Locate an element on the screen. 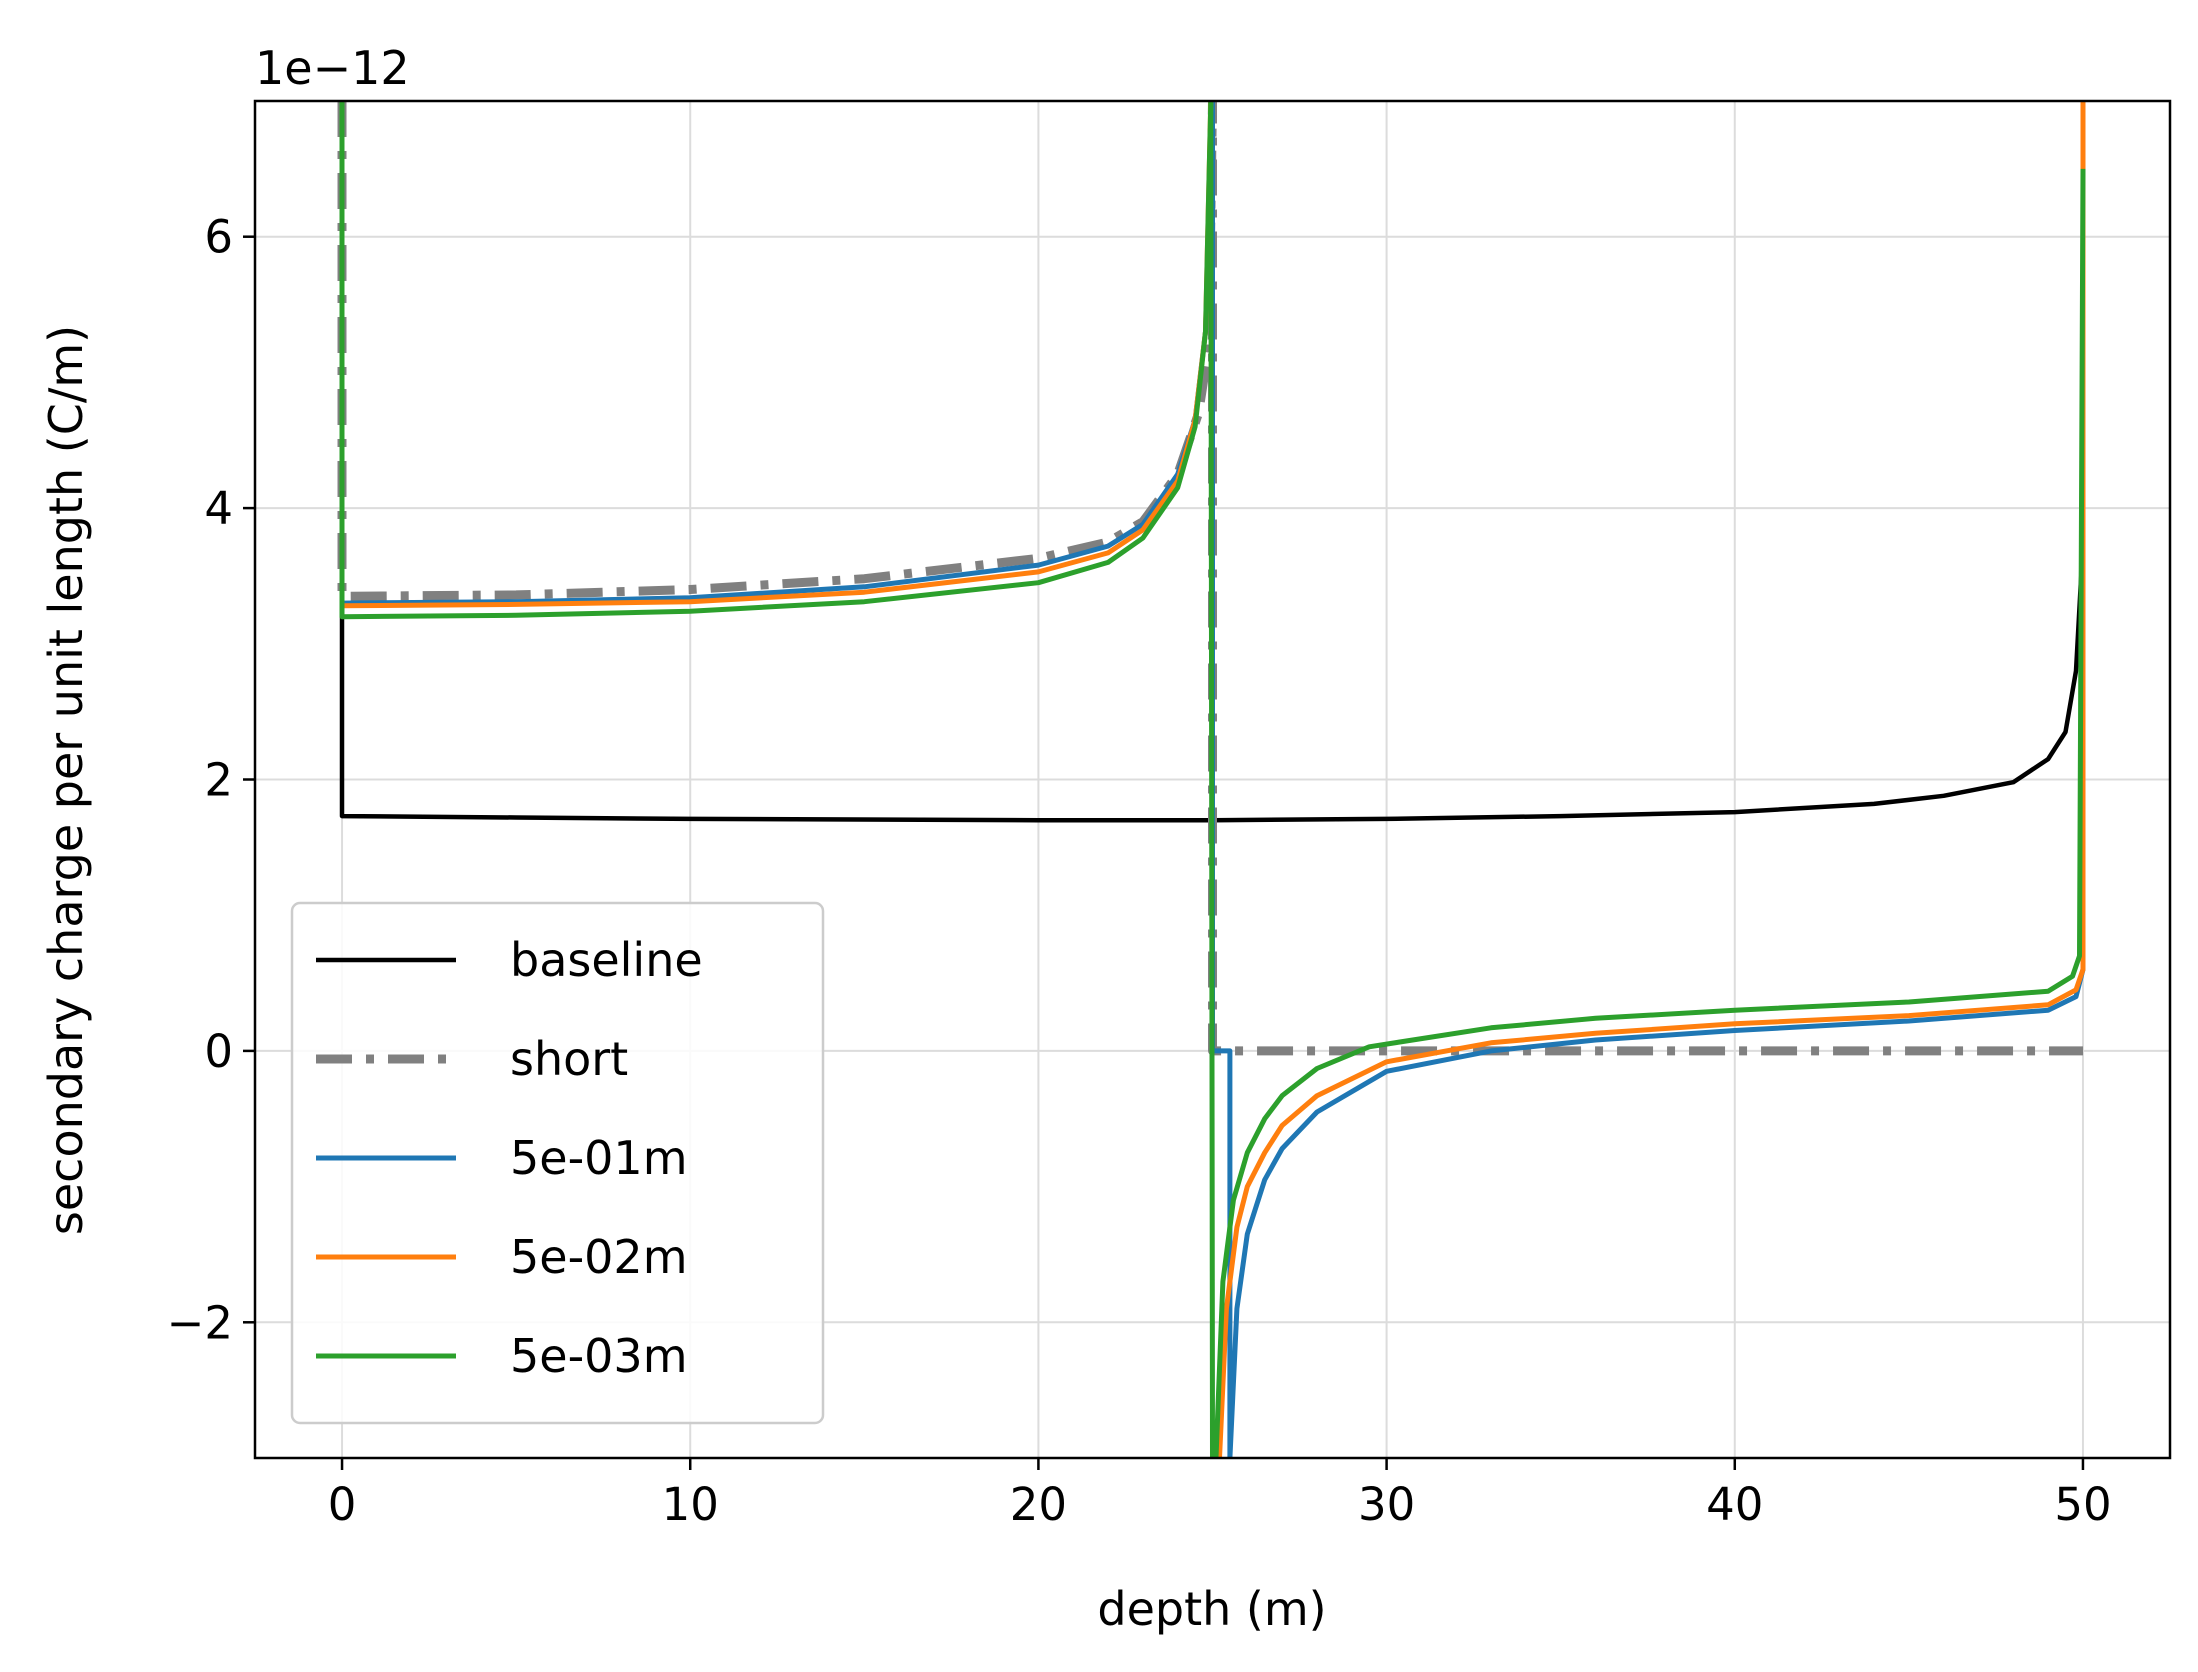 The image size is (2198, 1672). y-offset-label: 1e−12 is located at coordinates (332, 68).